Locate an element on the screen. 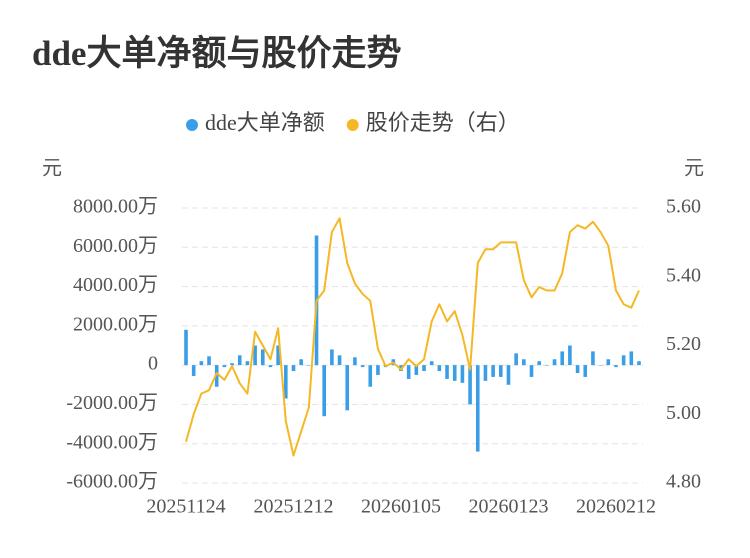 This screenshot has height=558, width=750. y-tick-label: 8000.00万 is located at coordinates (115, 207).